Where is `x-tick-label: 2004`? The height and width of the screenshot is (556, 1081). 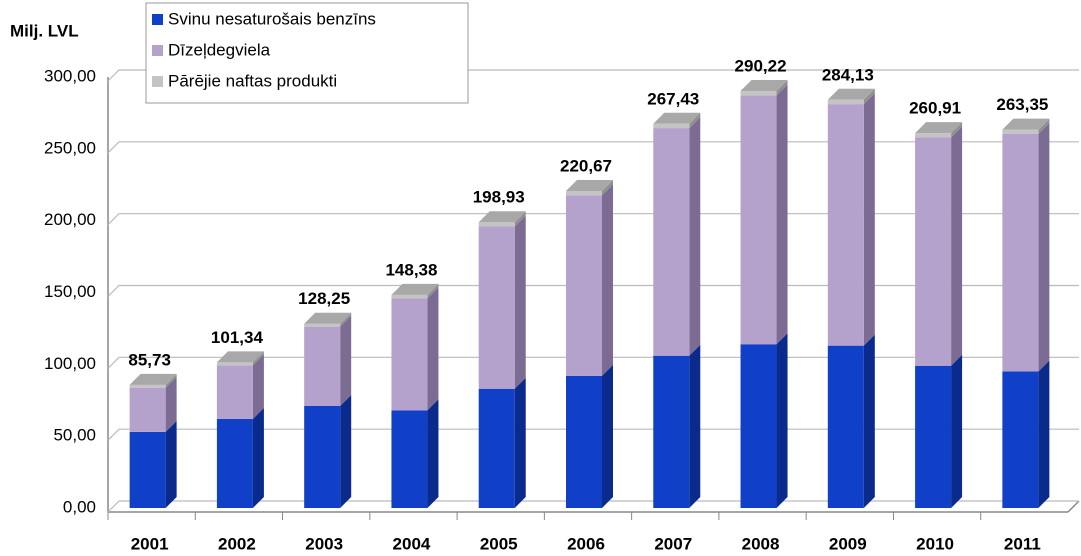 x-tick-label: 2004 is located at coordinates (412, 543).